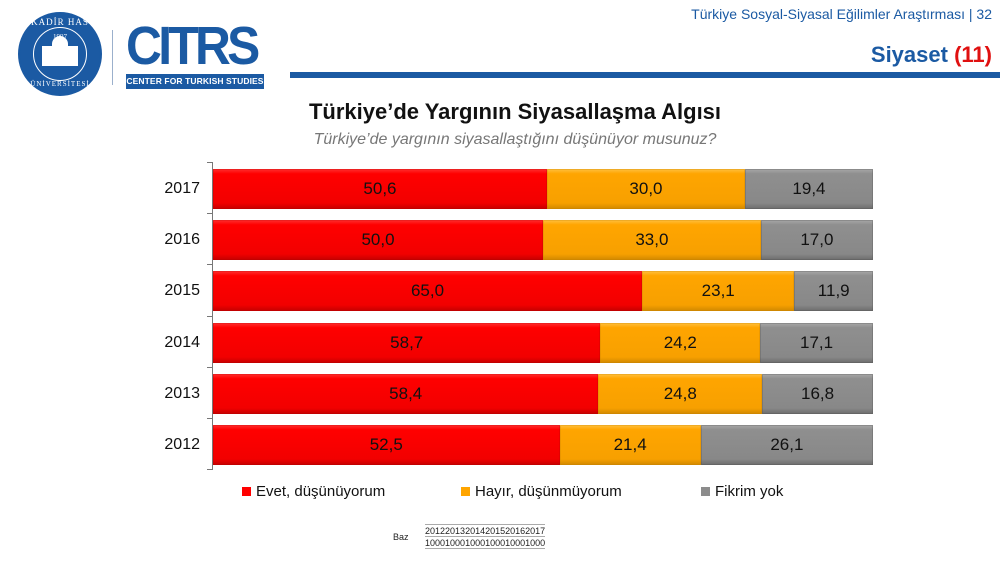  I want to click on legend-label: Evet, düşünüyorum, so click(321, 491).